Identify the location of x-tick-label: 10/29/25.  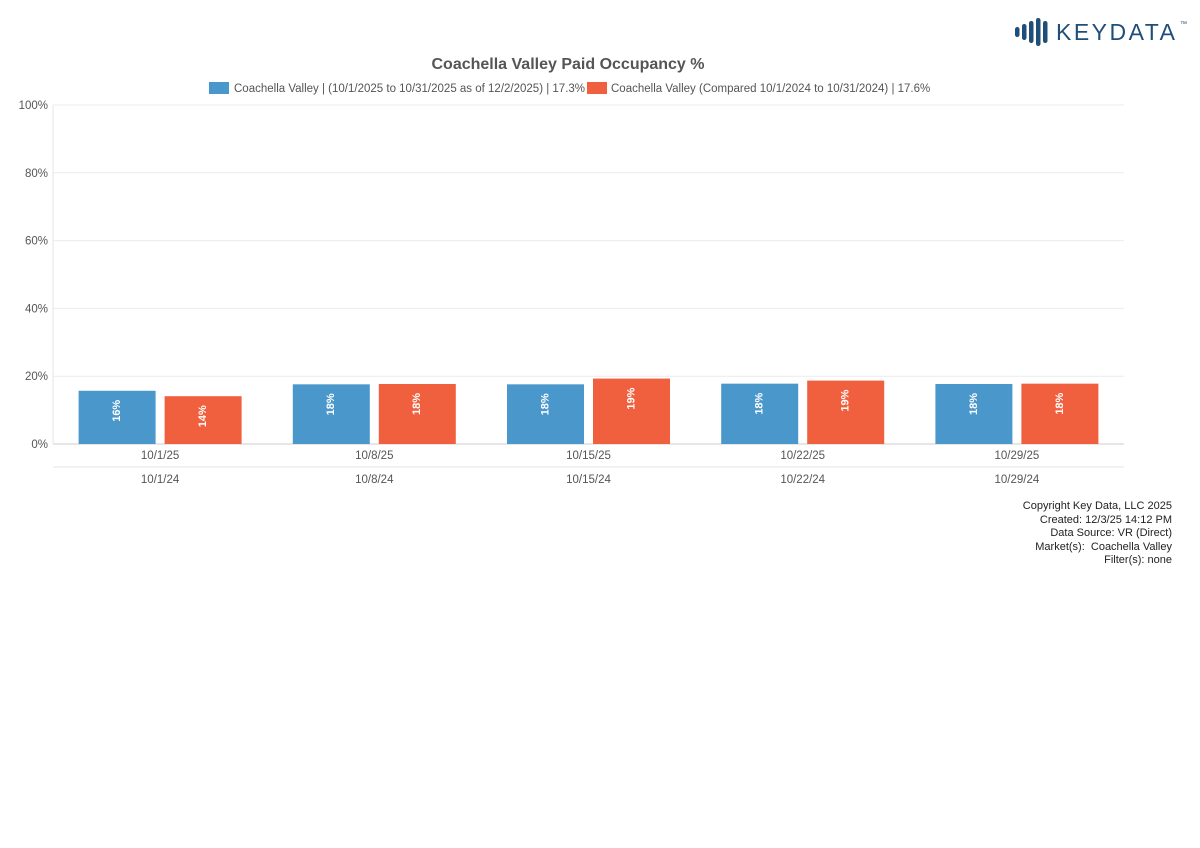
(1017, 456).